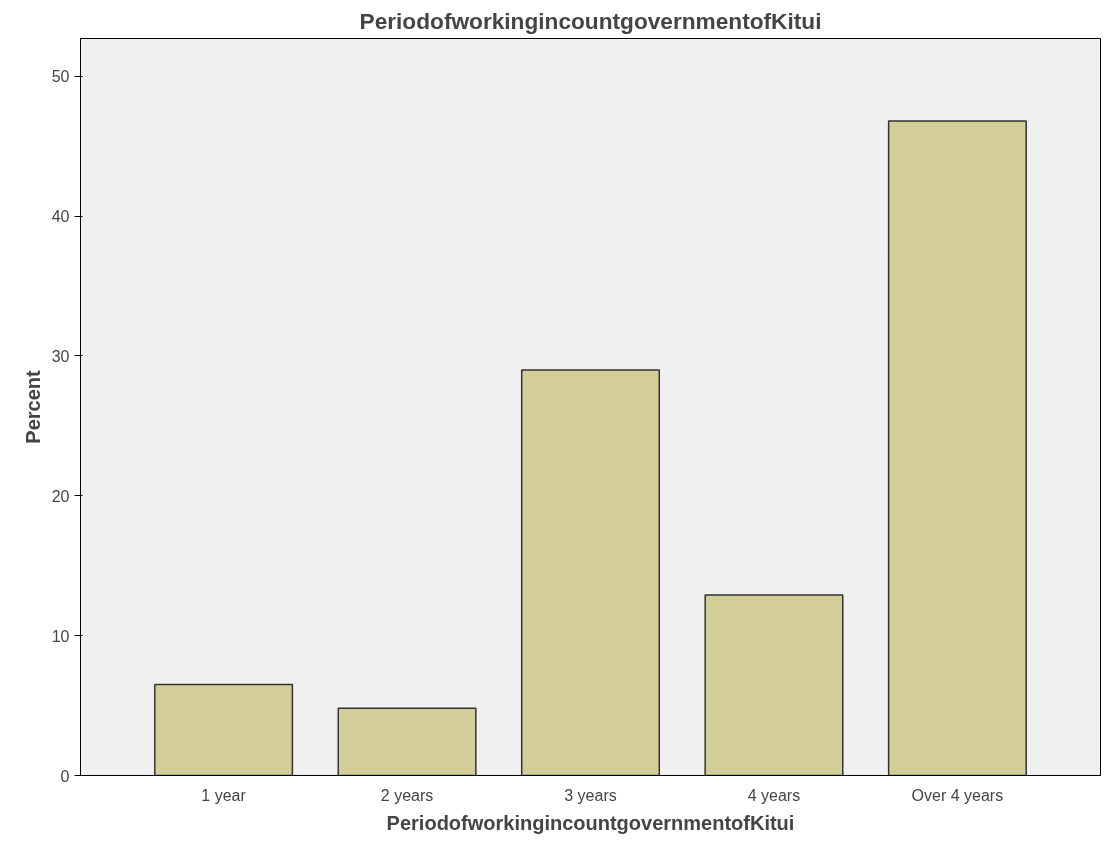  What do you see at coordinates (774, 795) in the screenshot?
I see `x-tick-label: 4 years` at bounding box center [774, 795].